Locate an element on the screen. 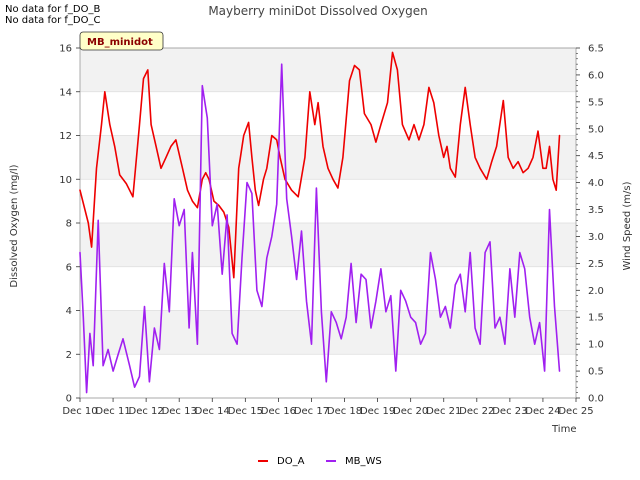 Image resolution: width=640 pixels, height=480 pixels. x-tick-label: Dec 12 is located at coordinates (146, 411).